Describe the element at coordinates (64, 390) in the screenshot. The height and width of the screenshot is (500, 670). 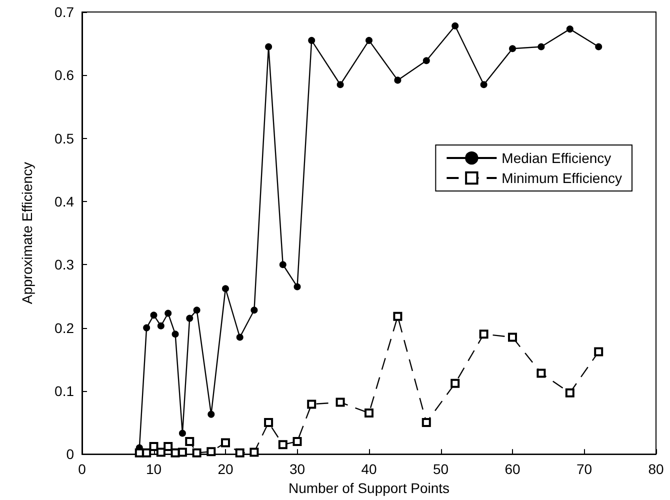
I see `y-tick-label: 0.1` at that location.